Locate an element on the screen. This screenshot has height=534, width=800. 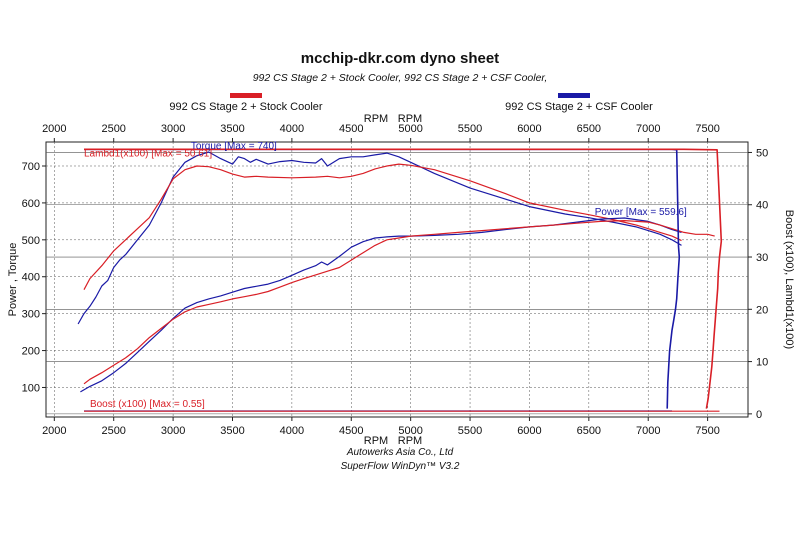
x-tick-top-7500: 7500 is located at coordinates (707, 129).